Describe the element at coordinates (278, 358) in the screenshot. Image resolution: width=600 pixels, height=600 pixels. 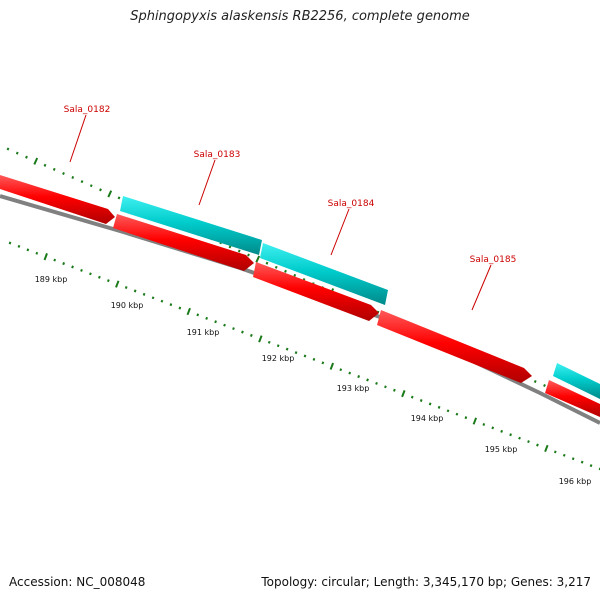
I see `kbp-label: 192 kbp` at that location.